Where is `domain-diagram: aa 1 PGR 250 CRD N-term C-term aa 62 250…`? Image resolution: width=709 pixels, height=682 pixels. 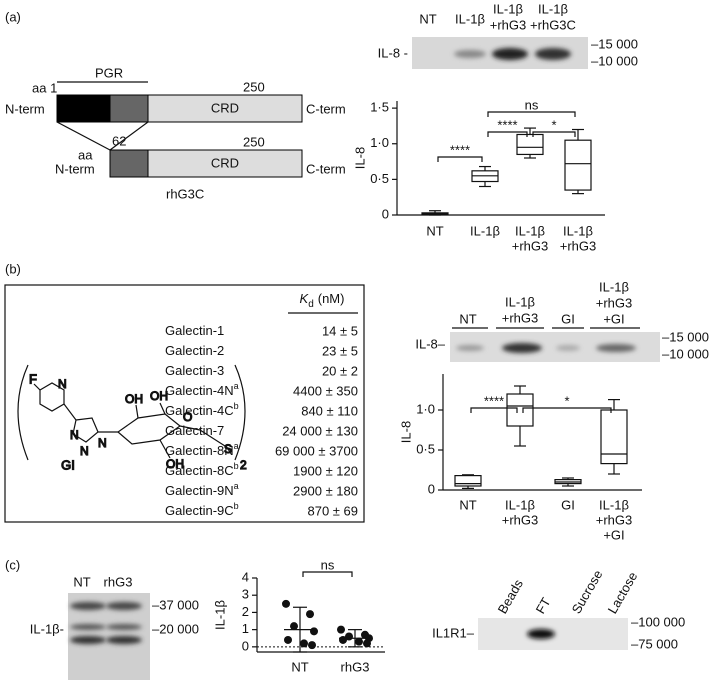 domain-diagram: aa 1 PGR 250 CRD N-term C-term aa 62 250… is located at coordinates (175, 133).